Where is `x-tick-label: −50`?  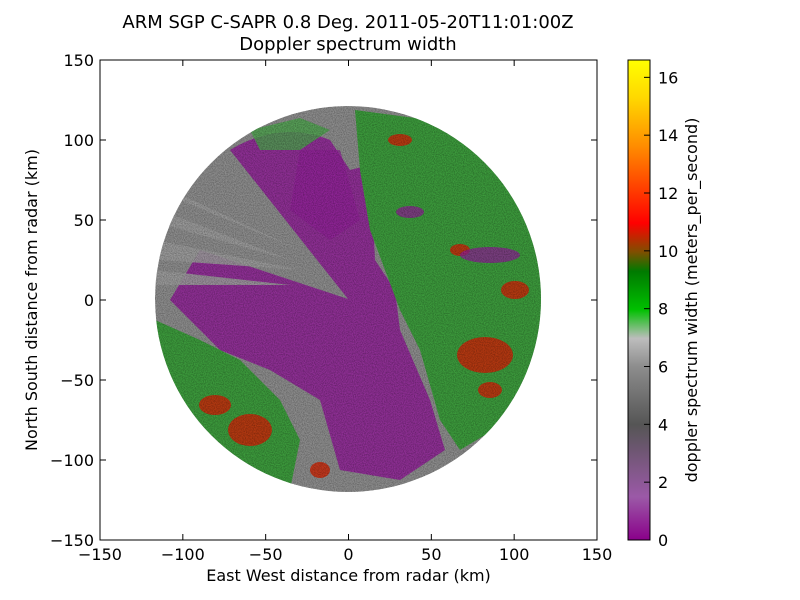 x-tick-label: −50 is located at coordinates (266, 554).